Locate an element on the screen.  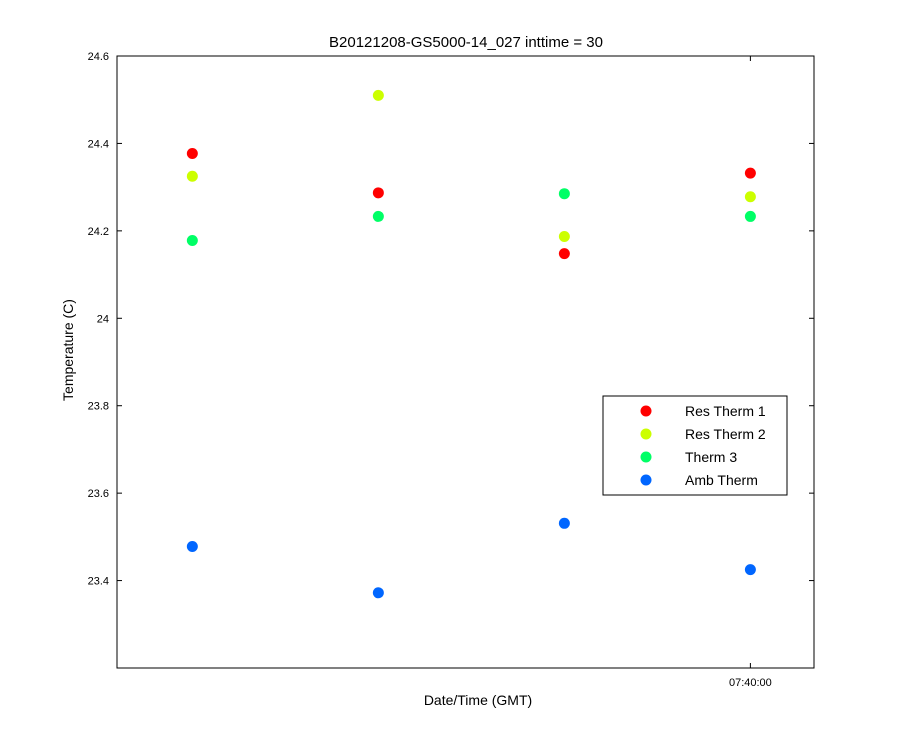
y-tick-label: 24.2 is located at coordinates (98, 232).